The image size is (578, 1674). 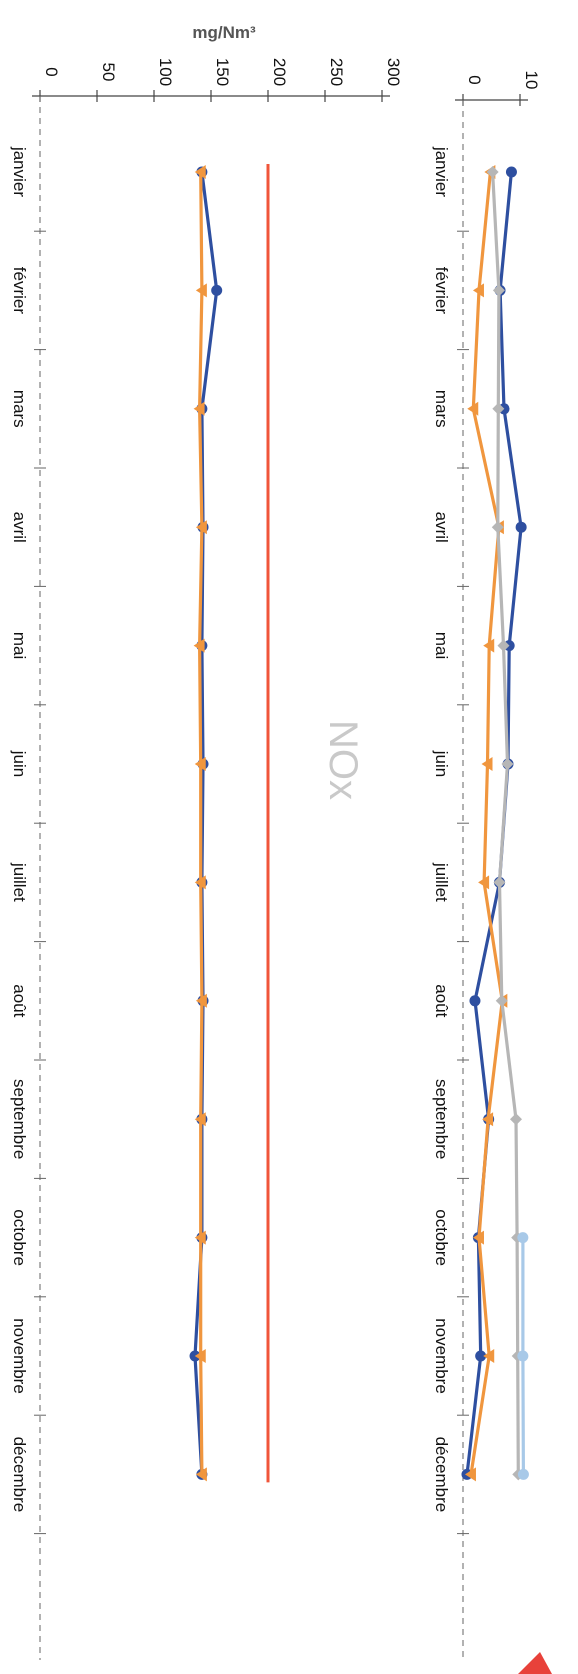 What do you see at coordinates (336, 72) in the screenshot?
I see `nox-value-tick-label: 250` at bounding box center [336, 72].